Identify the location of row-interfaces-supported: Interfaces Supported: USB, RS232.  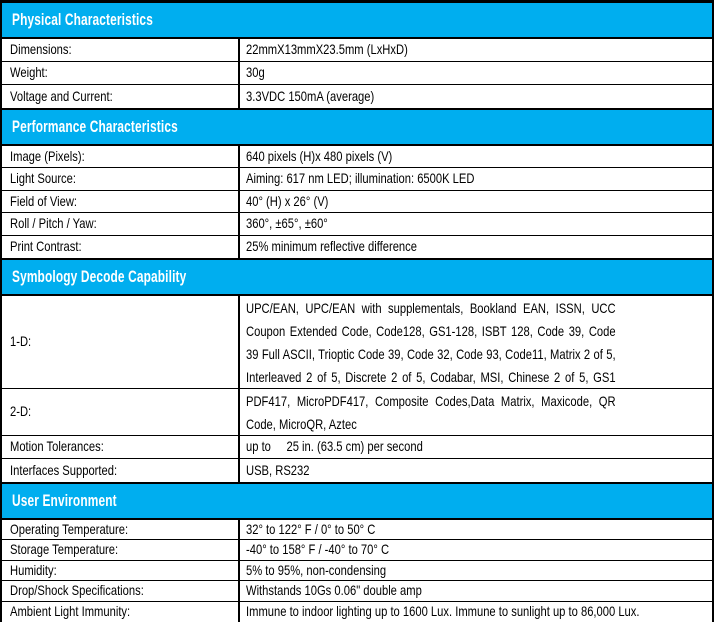
(357, 470).